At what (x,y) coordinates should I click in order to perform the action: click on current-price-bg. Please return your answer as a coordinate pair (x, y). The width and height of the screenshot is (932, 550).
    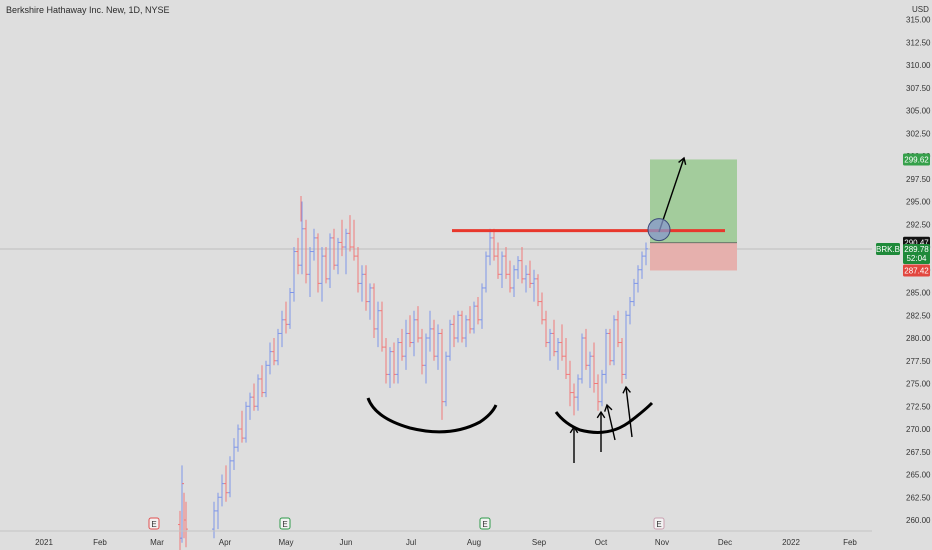
    Looking at the image, I should click on (916, 254).